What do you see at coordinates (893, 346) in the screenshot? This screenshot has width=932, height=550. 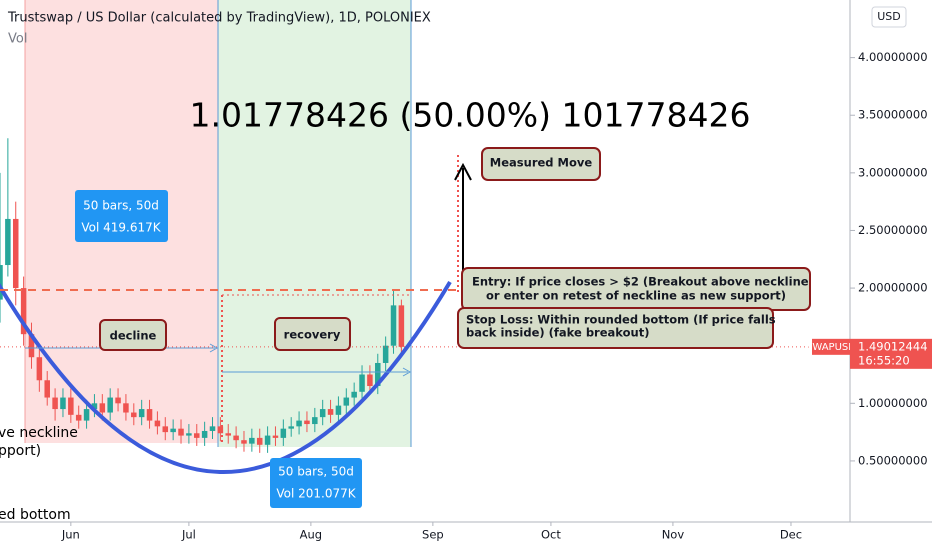 I see `price-label: 1.49012444` at bounding box center [893, 346].